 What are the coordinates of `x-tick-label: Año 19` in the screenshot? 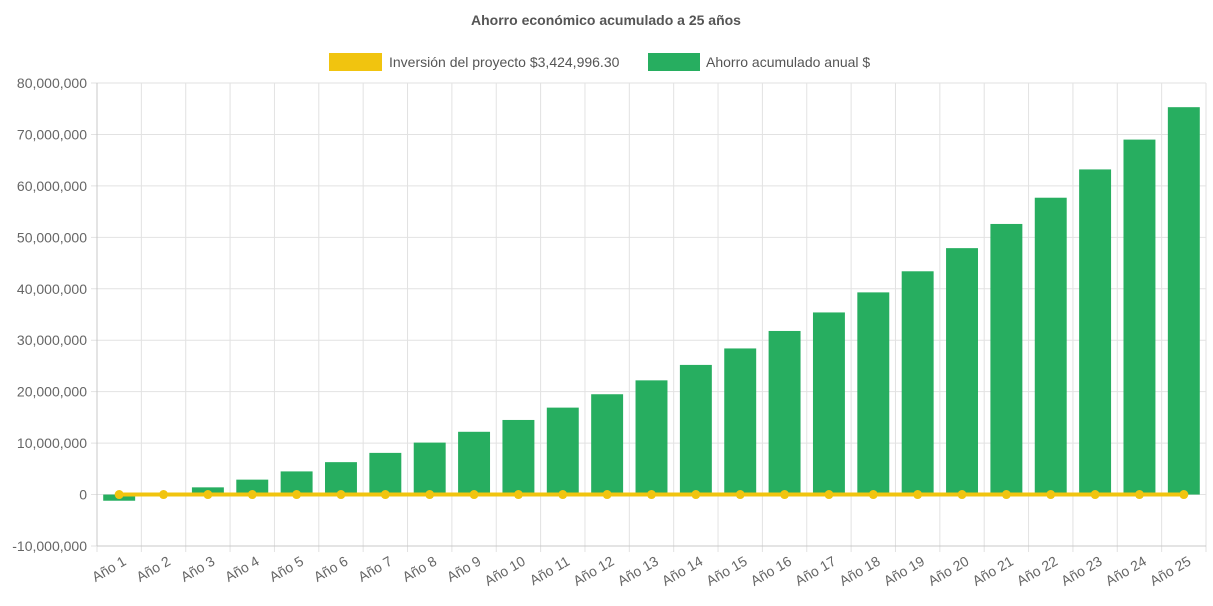 It's located at (904, 571).